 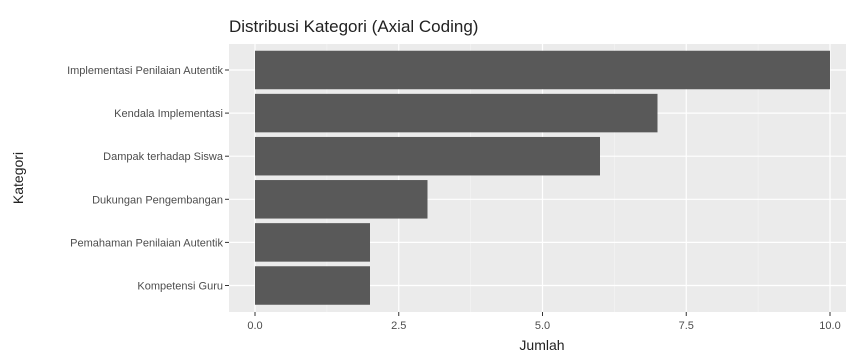 I want to click on y-tick-label: Dampak terhadap Siswa, so click(x=163, y=157).